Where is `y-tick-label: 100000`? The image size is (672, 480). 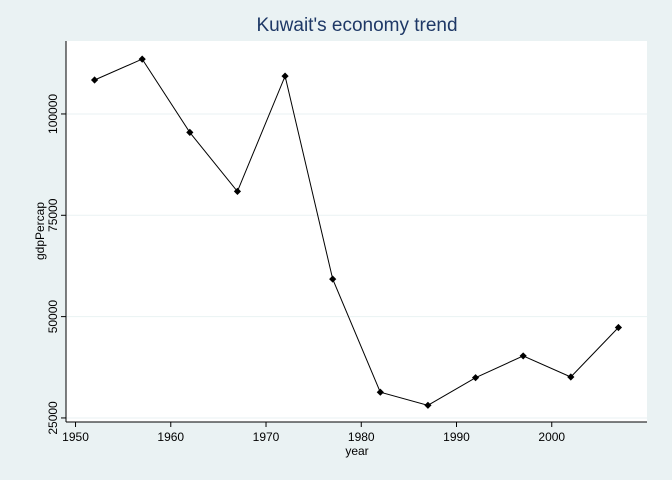
y-tick-label: 100000 is located at coordinates (53, 114).